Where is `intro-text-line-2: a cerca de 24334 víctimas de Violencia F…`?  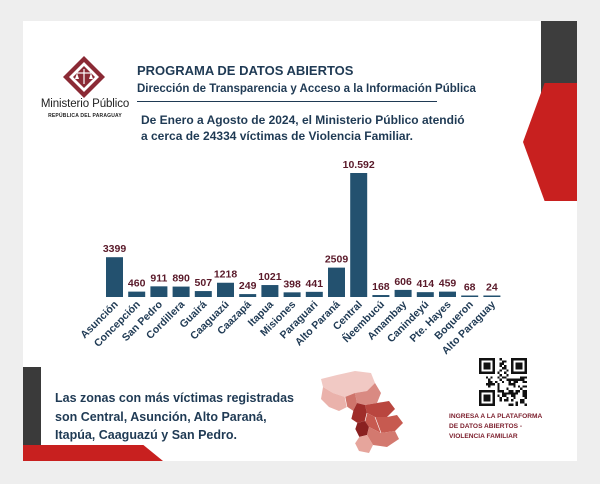
intro-text-line-2: a cerca de 24334 víctimas de Violencia F… is located at coordinates (277, 136).